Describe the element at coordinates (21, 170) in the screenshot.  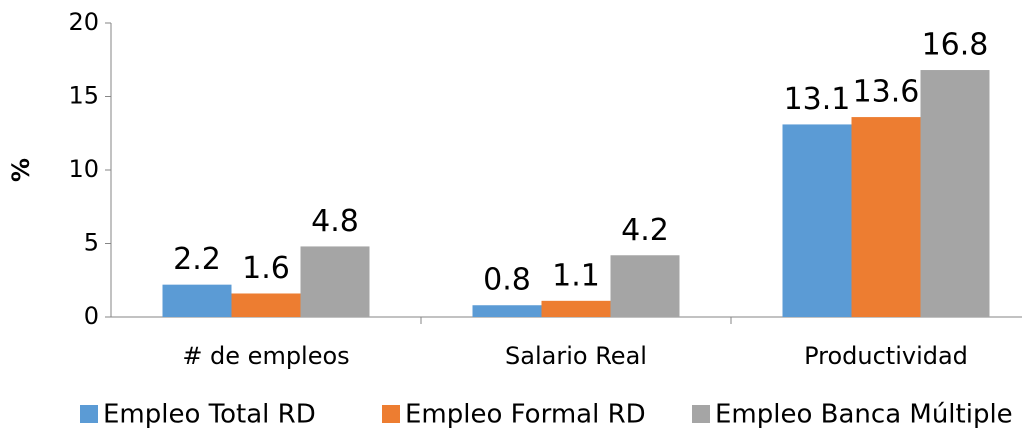
I see `y-axis-label: %` at that location.